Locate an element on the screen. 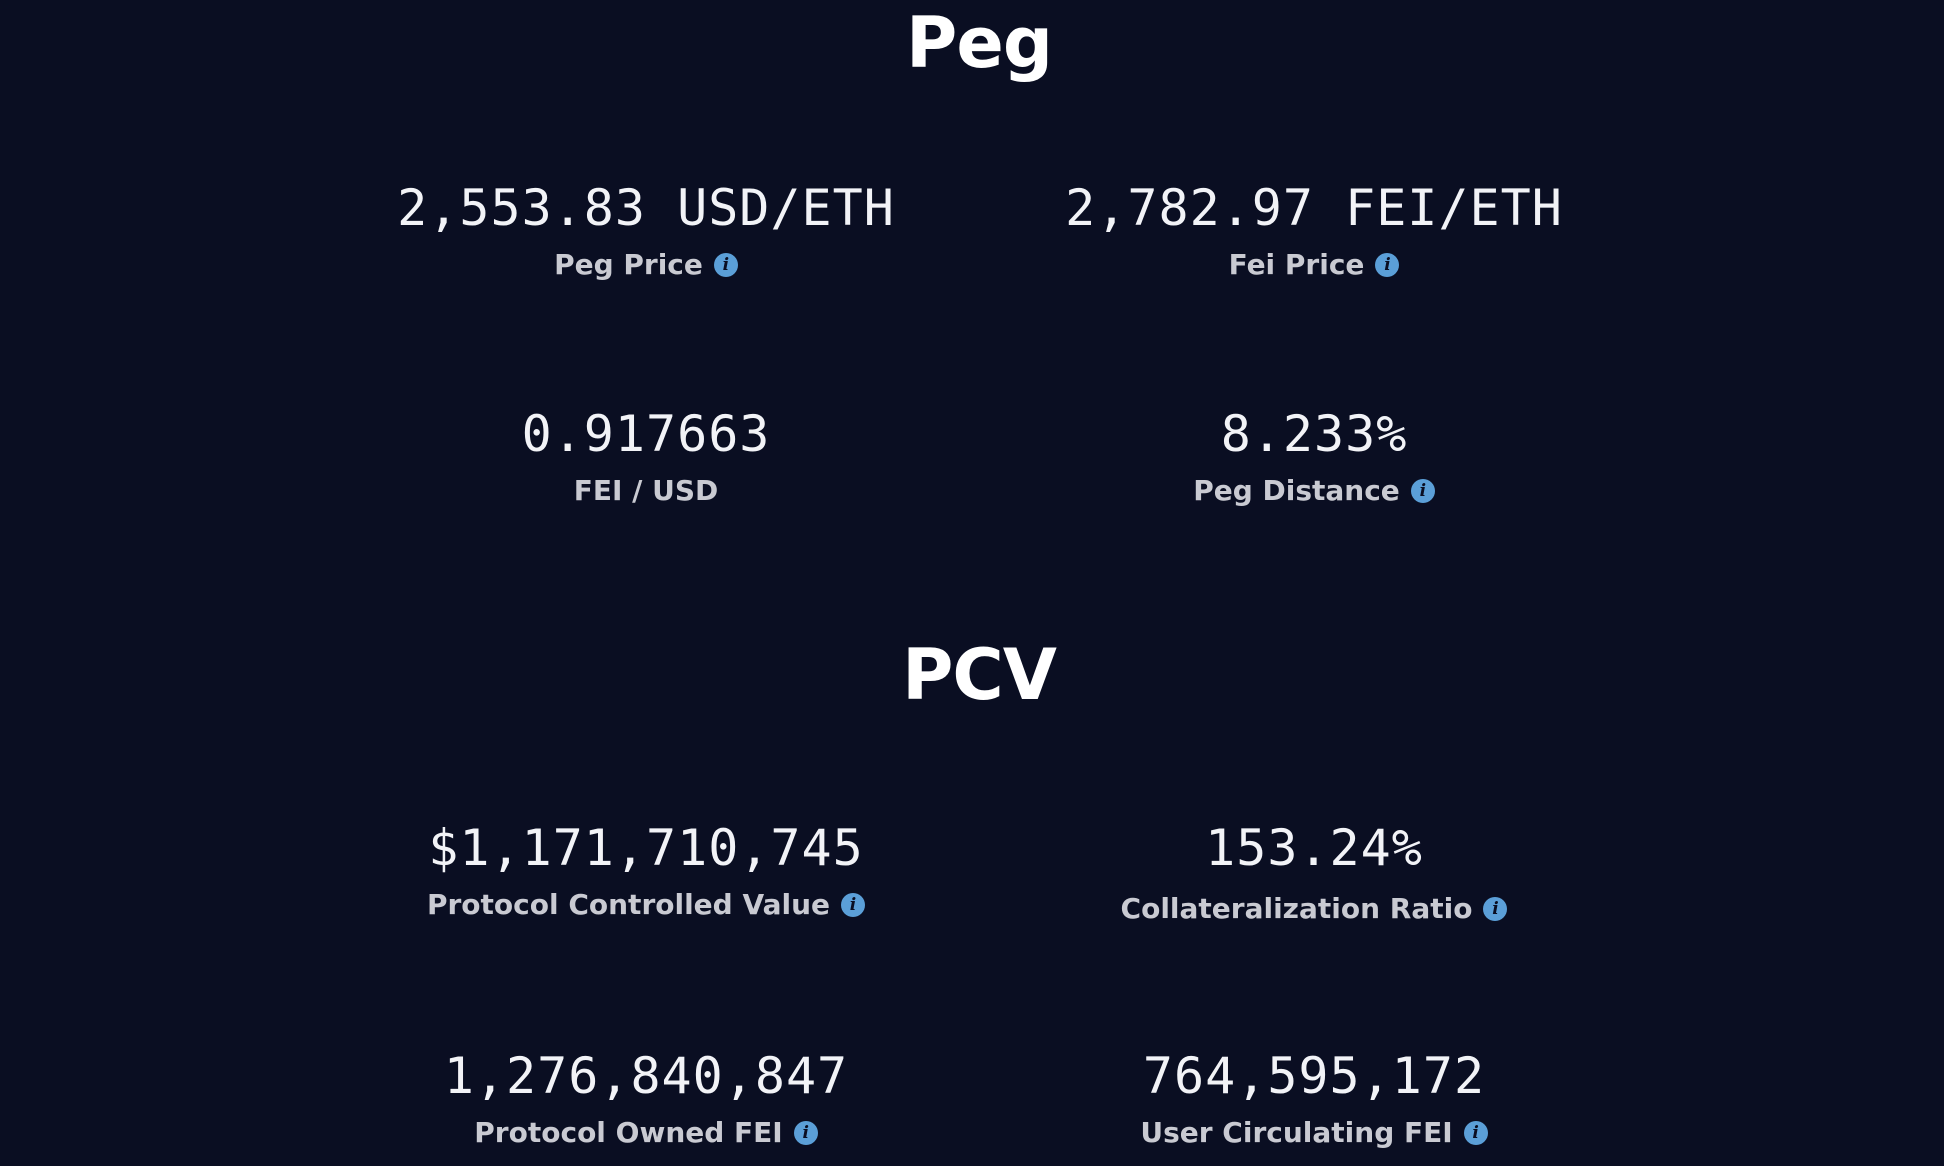 The image size is (1944, 1166). peg-distance-stat: 8.233% Peg Distance i is located at coordinates (1314, 457).